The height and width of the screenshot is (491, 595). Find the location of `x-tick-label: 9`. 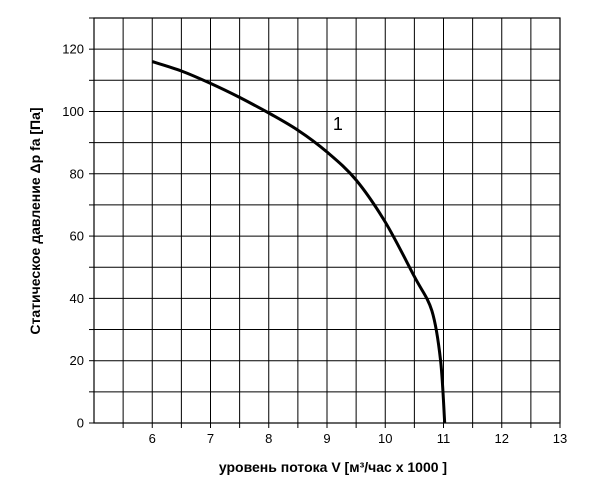

x-tick-label: 9 is located at coordinates (326, 438).